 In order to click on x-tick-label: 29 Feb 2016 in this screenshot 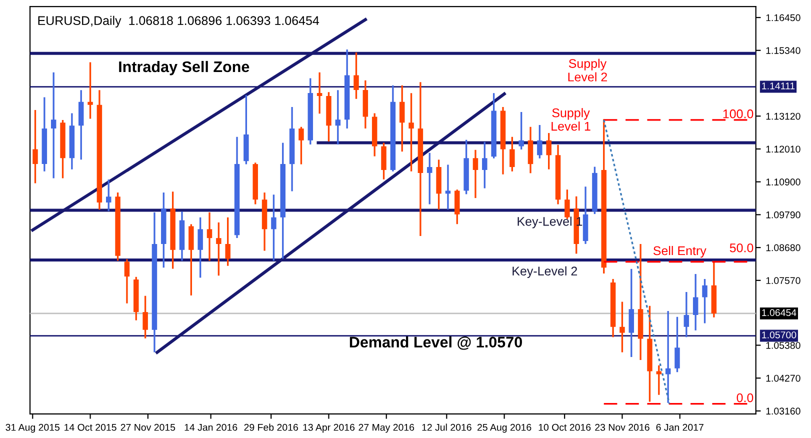, I will do `click(271, 427)`.